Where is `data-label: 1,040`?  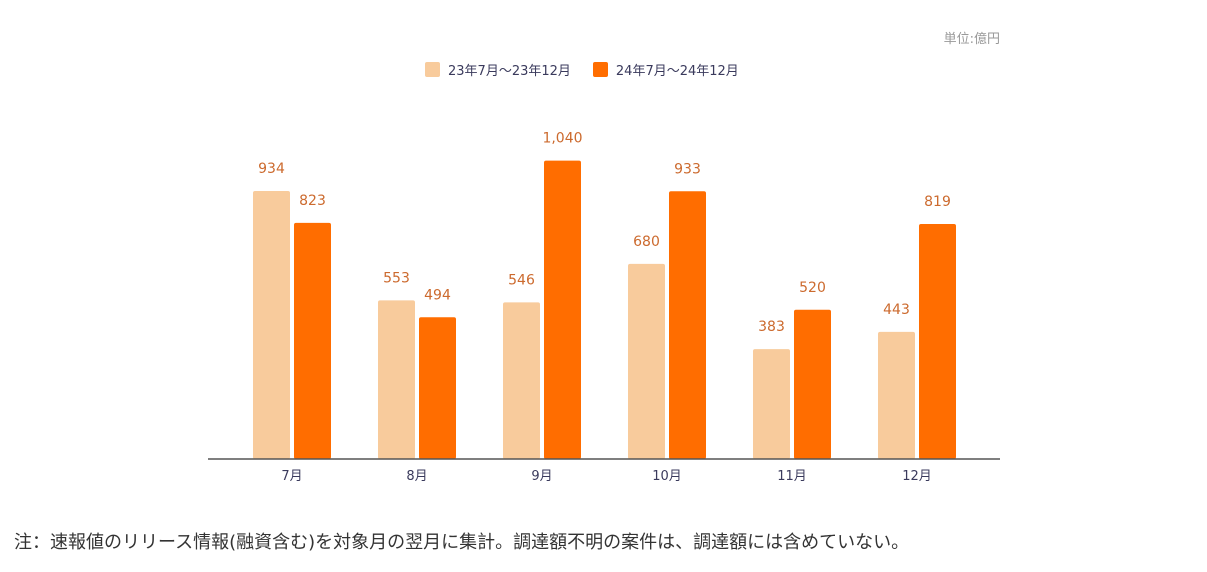 data-label: 1,040 is located at coordinates (562, 139).